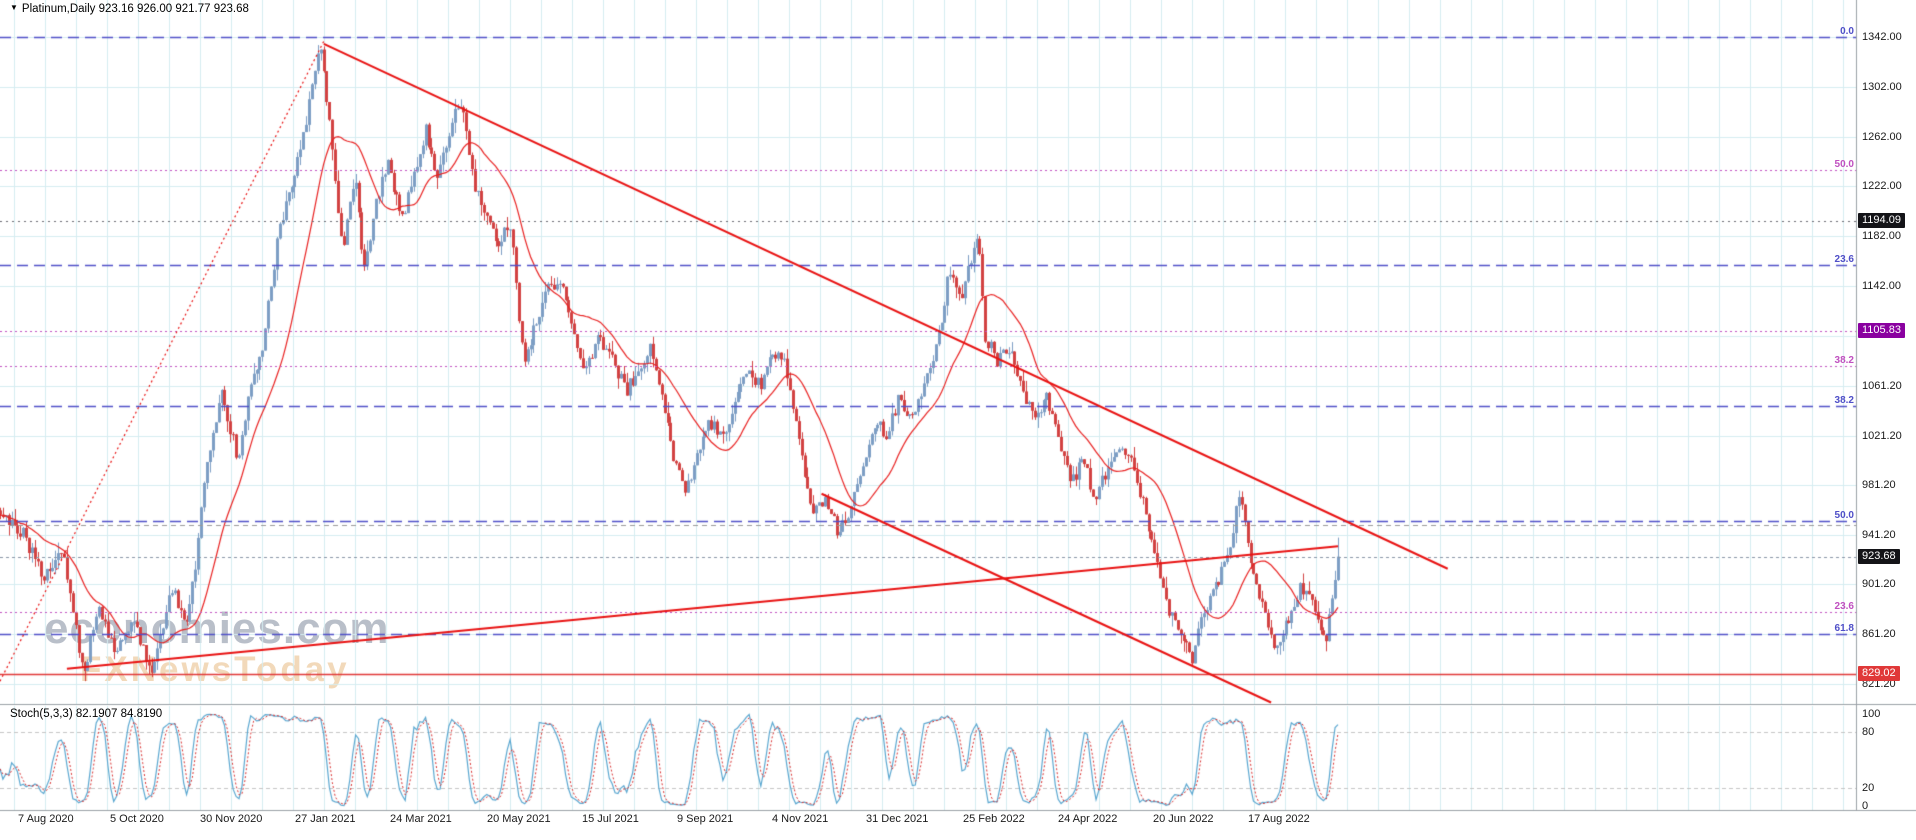 The image size is (1916, 840). I want to click on time-axis-label: 4 Nov 2021, so click(800, 819).